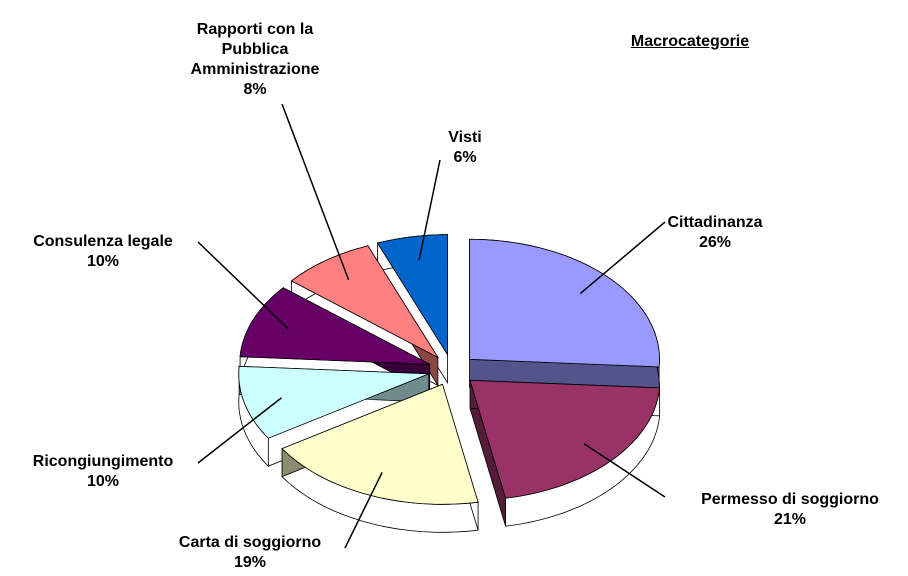 The height and width of the screenshot is (576, 908). Describe the element at coordinates (714, 233) in the screenshot. I see `data-label: Cittadinanza 26%` at that location.